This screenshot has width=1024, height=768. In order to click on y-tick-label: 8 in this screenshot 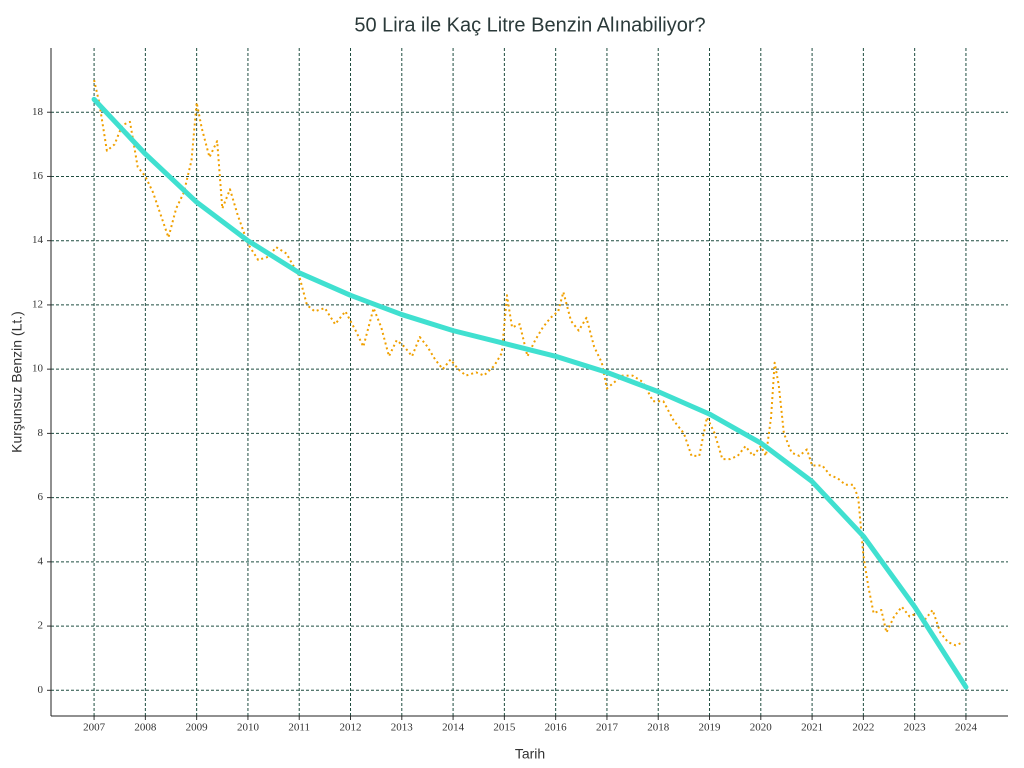, I will do `click(41, 433)`.